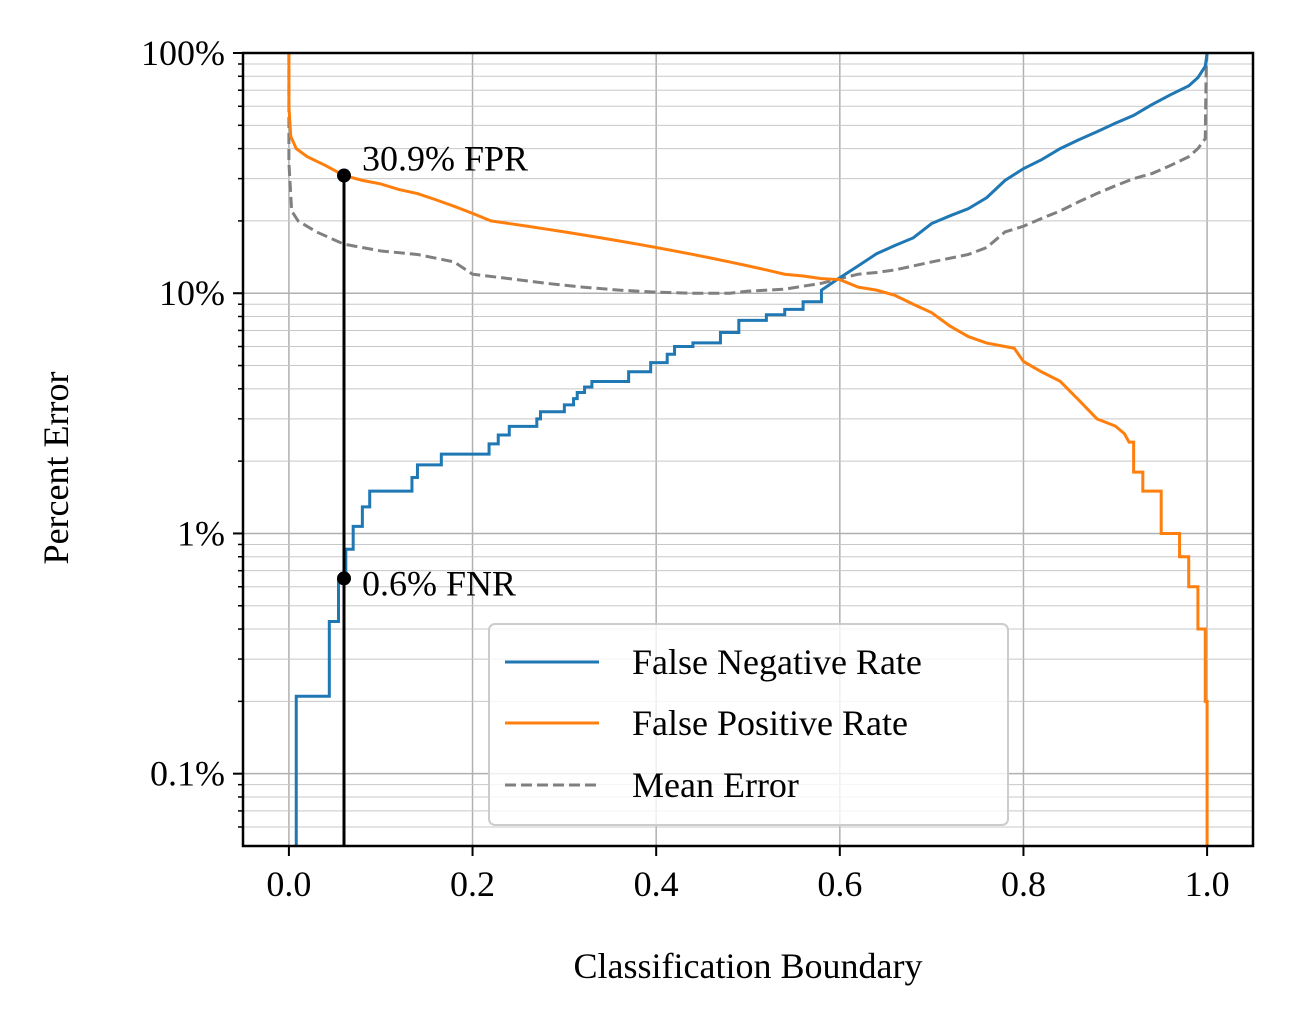 The width and height of the screenshot is (1293, 1026). Describe the element at coordinates (656, 884) in the screenshot. I see `x-tick-label: 0.4` at that location.